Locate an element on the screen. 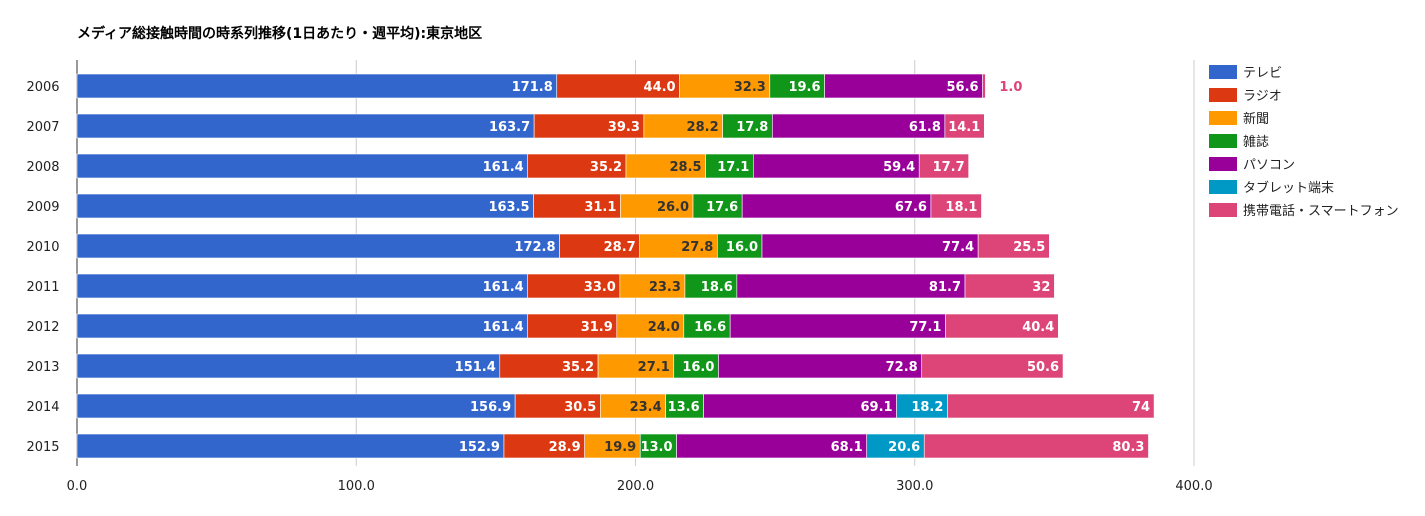  data-label: 59.4 is located at coordinates (899, 167).